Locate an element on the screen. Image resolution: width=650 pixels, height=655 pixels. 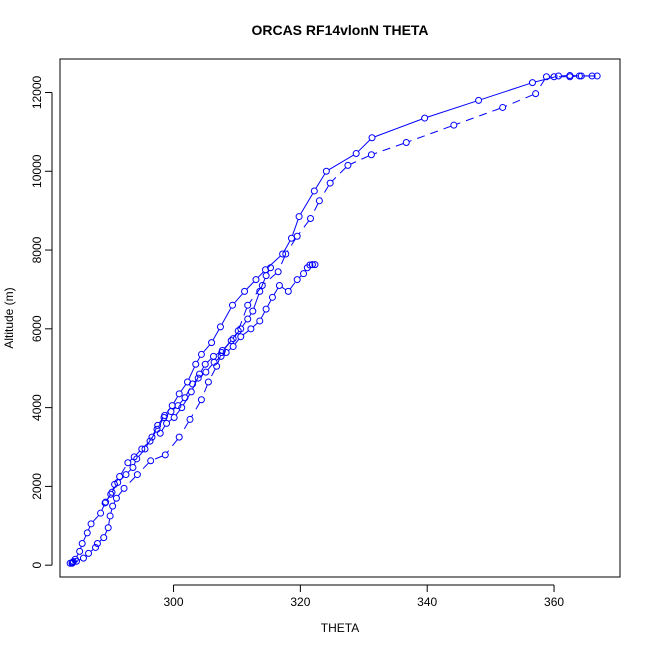
y-tick-label: 10000 is located at coordinates (37, 171).